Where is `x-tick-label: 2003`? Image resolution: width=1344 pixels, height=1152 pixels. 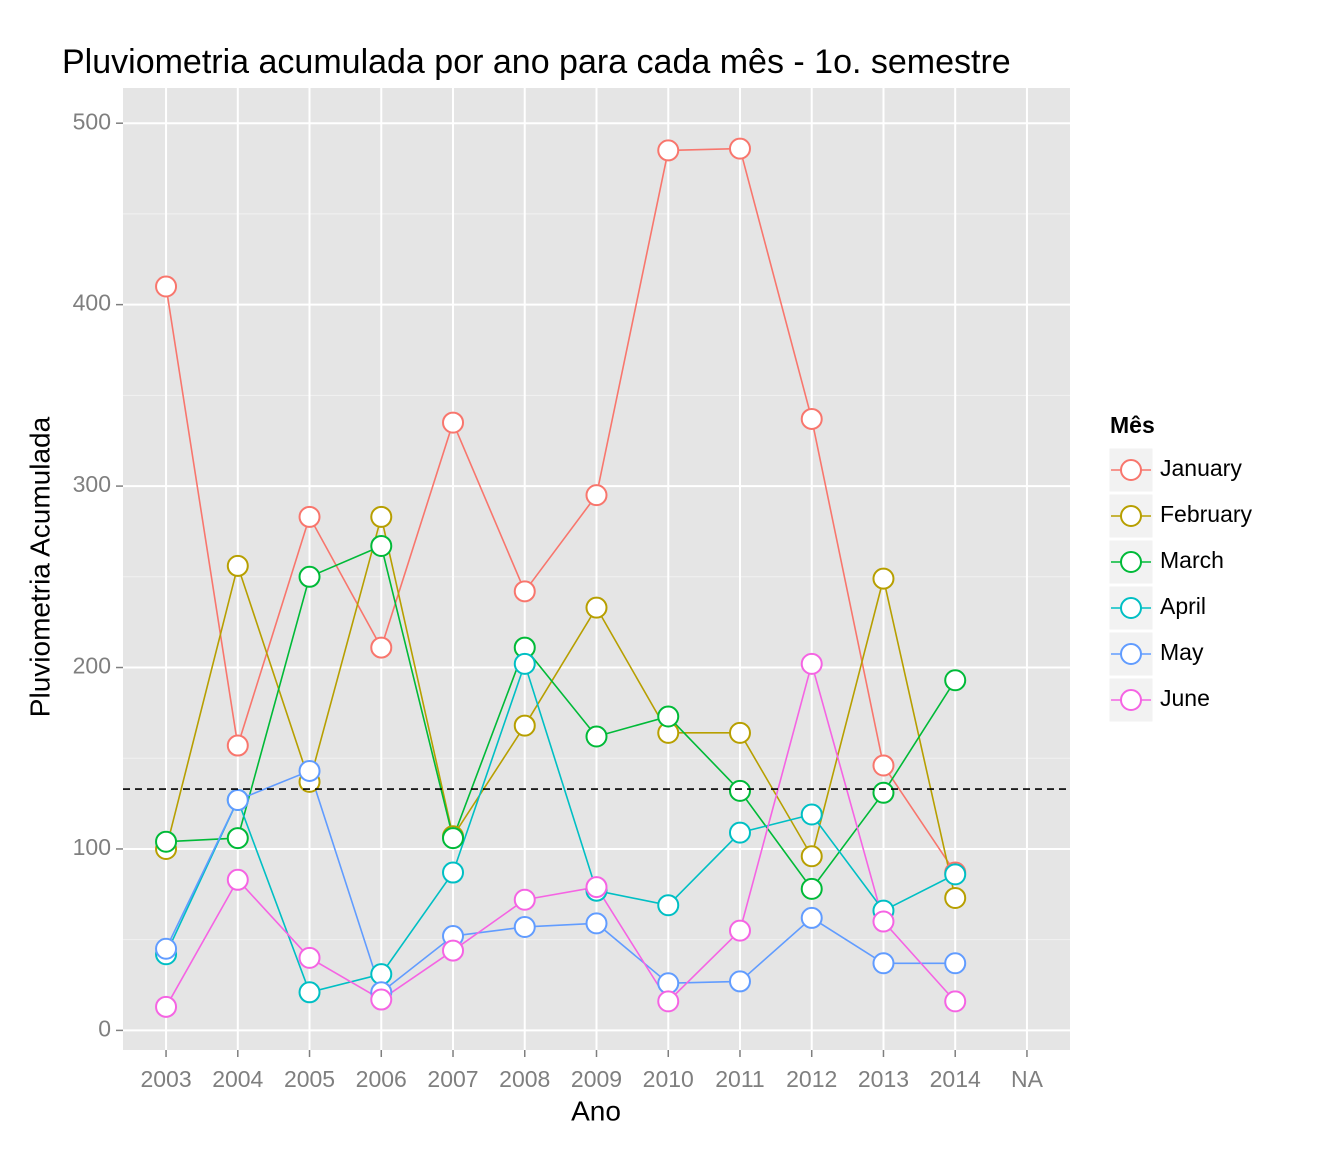
x-tick-label: 2003 is located at coordinates (165, 1079).